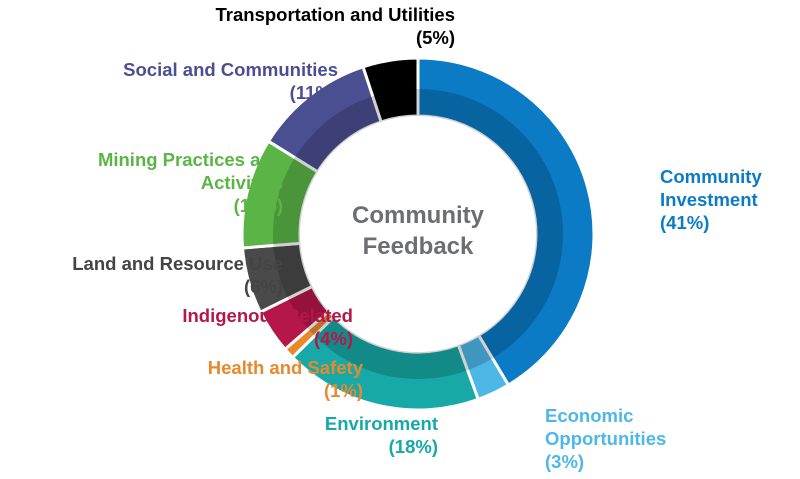 The height and width of the screenshot is (479, 800). Describe the element at coordinates (258, 205) in the screenshot. I see `value-label: (10%)` at that location.